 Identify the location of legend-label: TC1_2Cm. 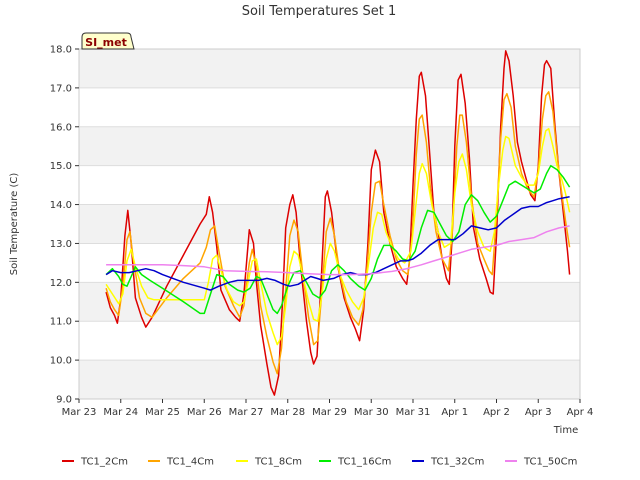
(104, 462).